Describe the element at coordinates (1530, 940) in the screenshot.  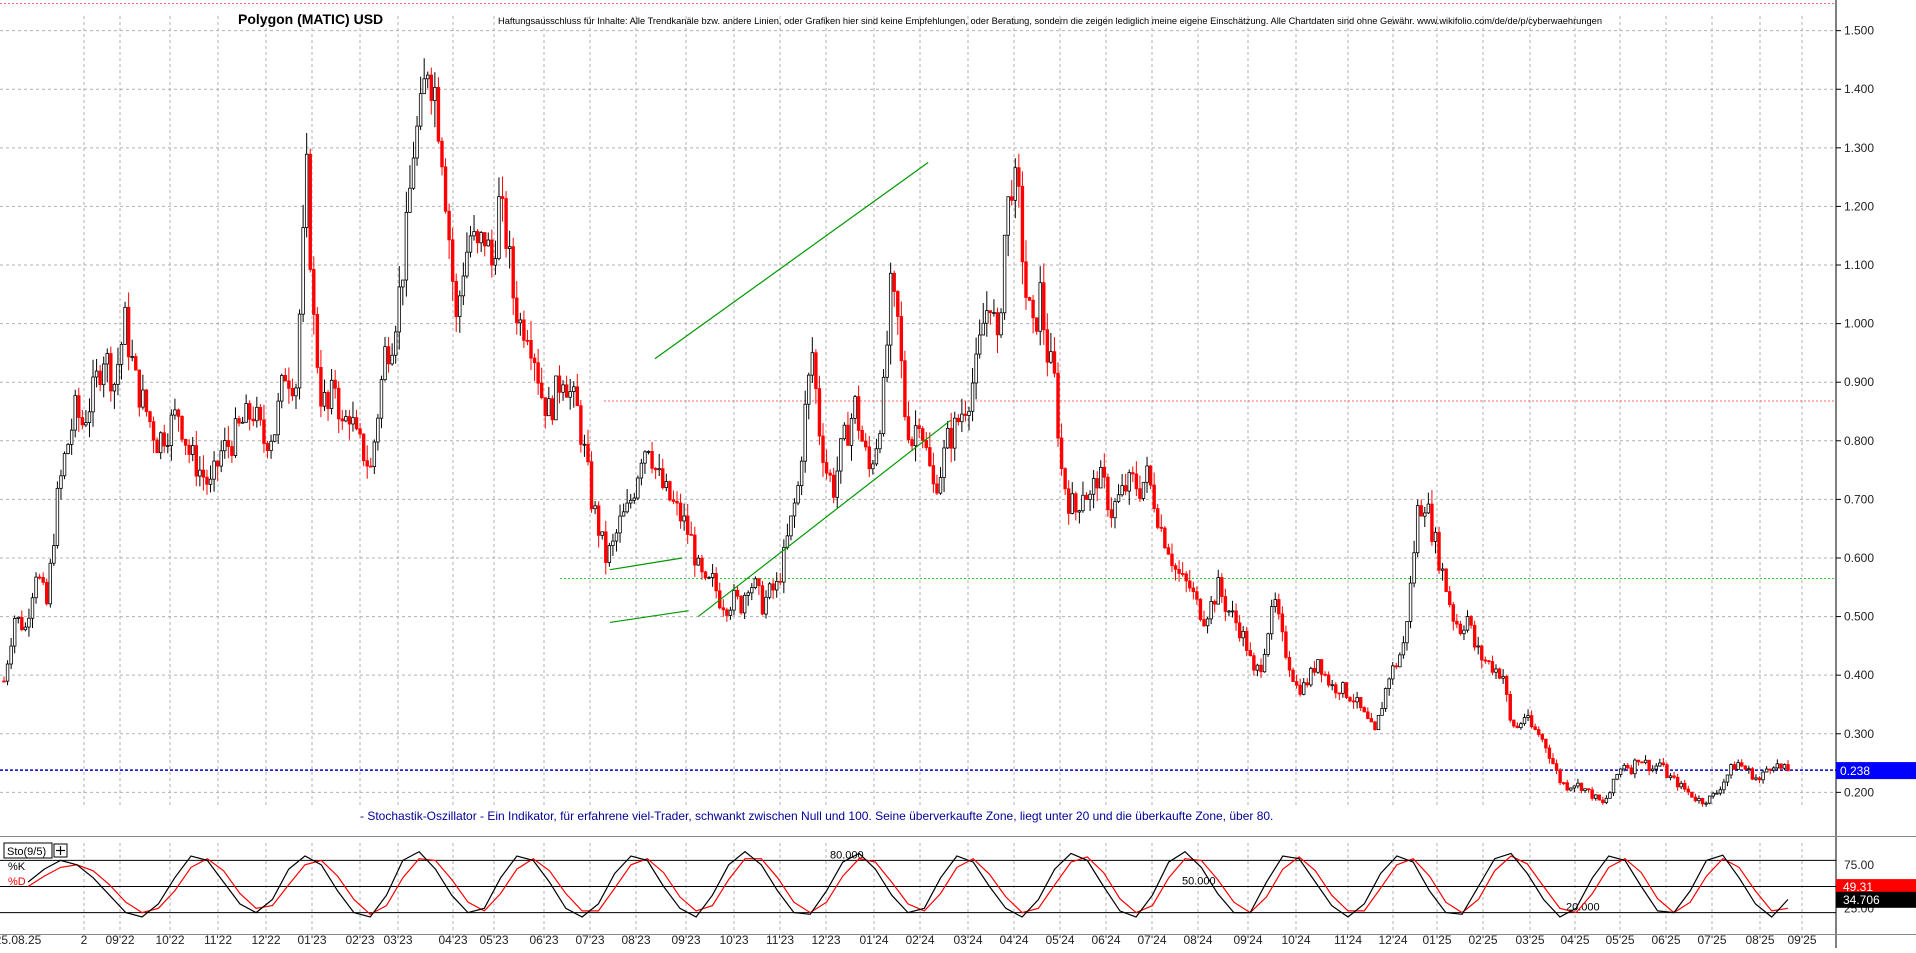
I see `x-tick-label: 03'25` at that location.